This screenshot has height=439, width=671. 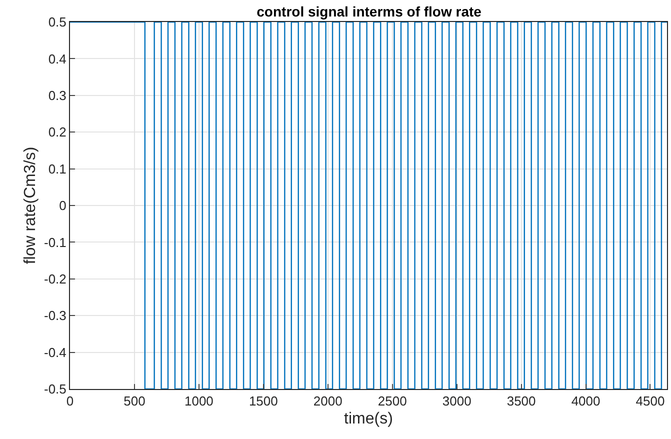 What do you see at coordinates (55, 352) in the screenshot?
I see `y-tick-label: -0.4` at bounding box center [55, 352].